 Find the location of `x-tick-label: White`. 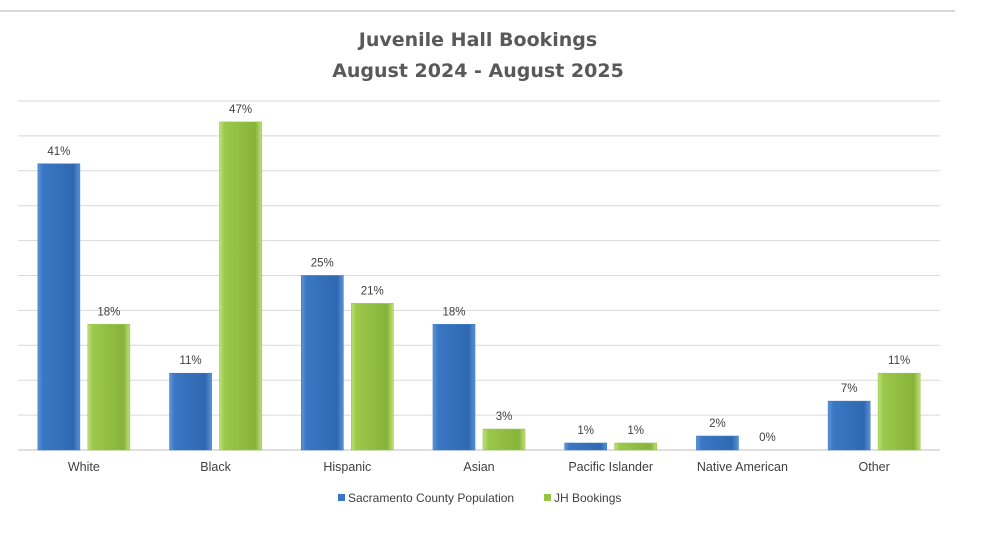

x-tick-label: White is located at coordinates (84, 467).